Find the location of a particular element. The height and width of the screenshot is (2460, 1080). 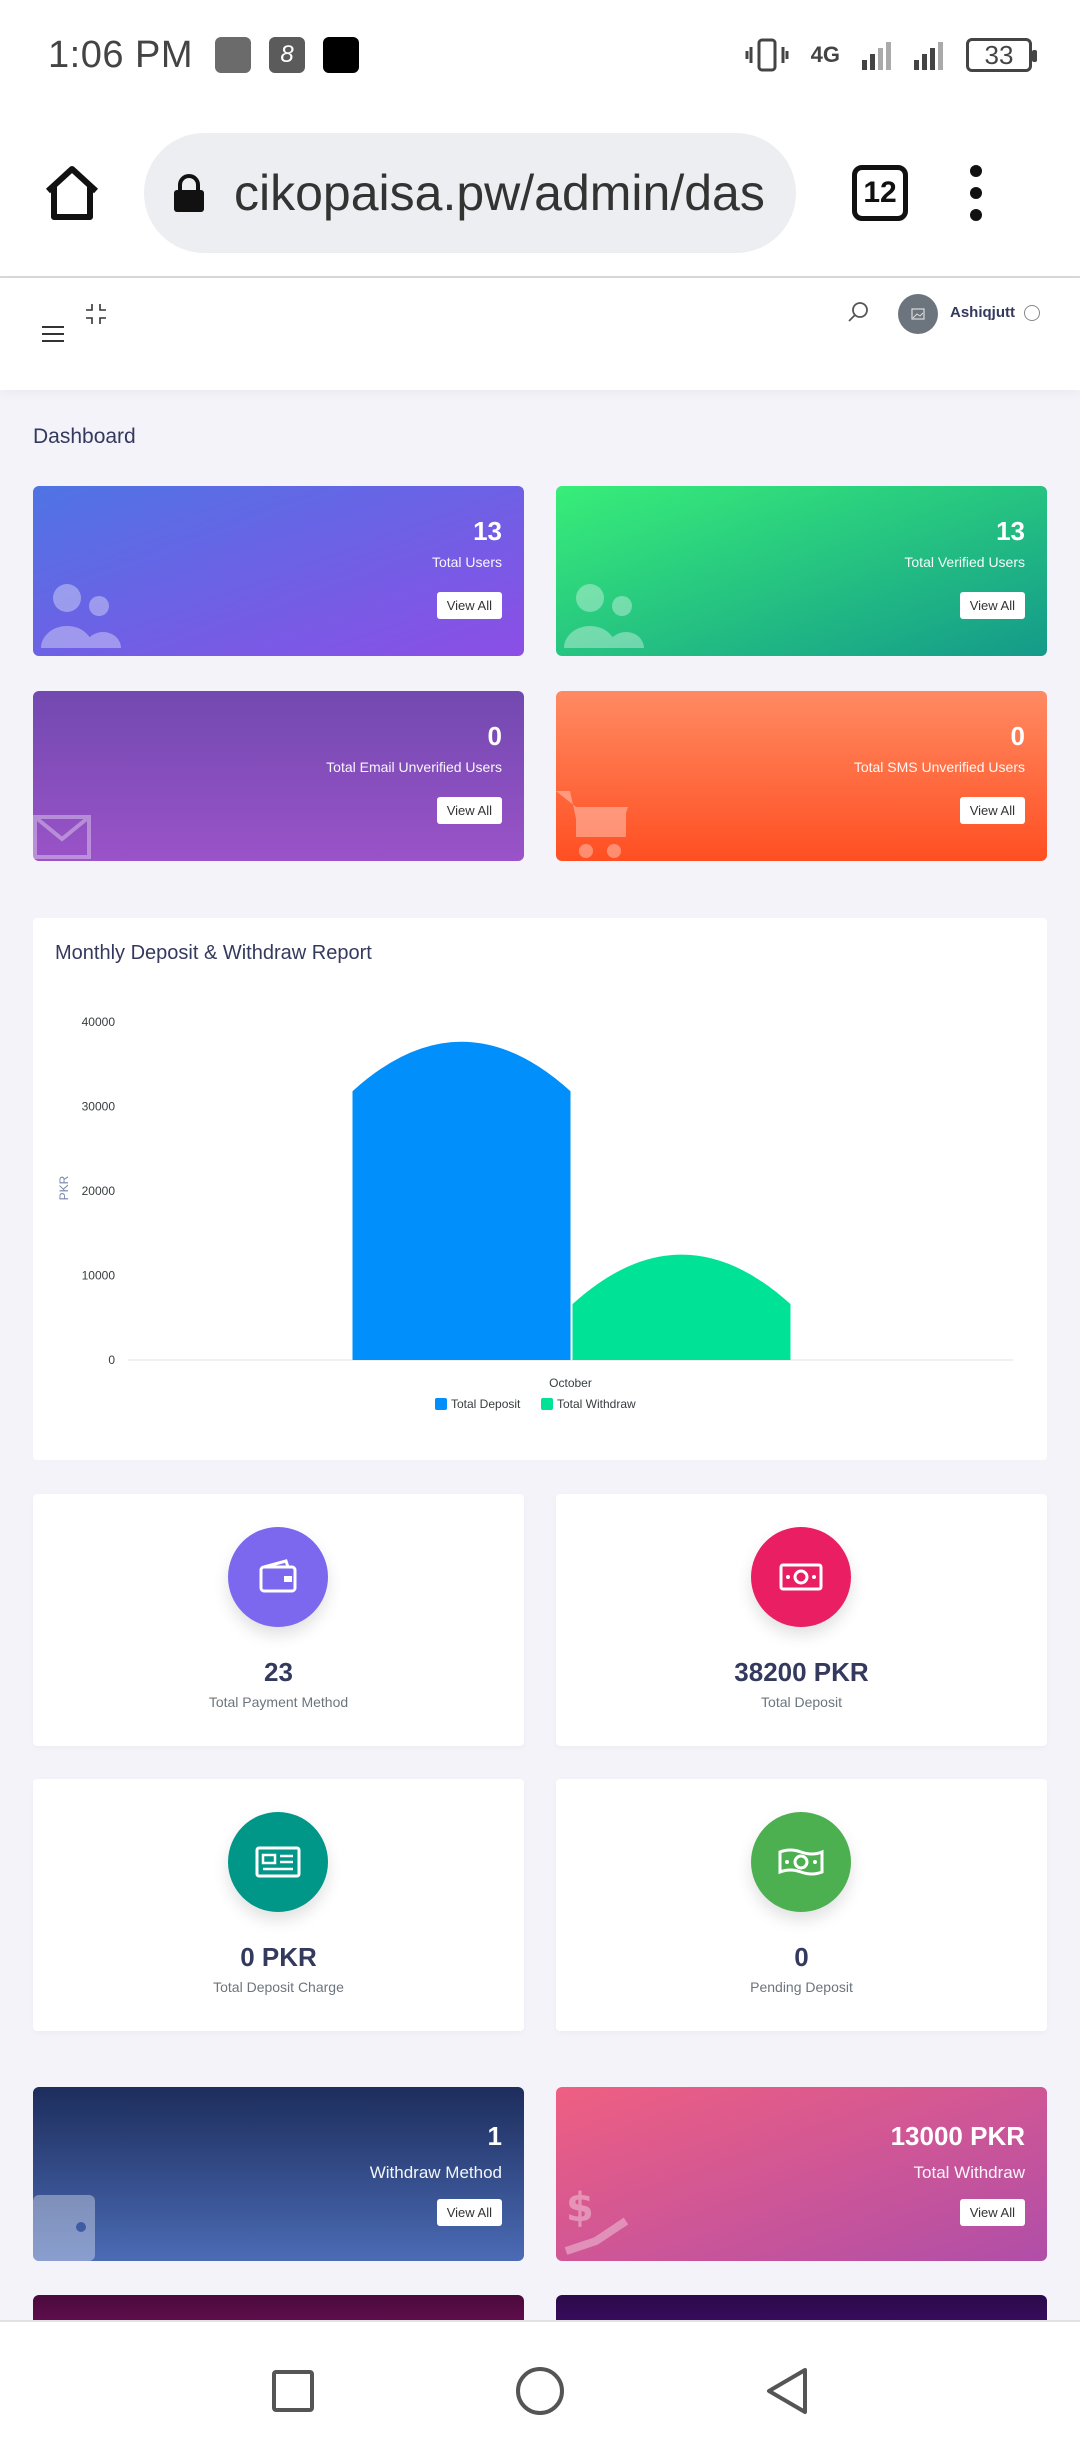

vibrate-icon is located at coordinates (767, 55).